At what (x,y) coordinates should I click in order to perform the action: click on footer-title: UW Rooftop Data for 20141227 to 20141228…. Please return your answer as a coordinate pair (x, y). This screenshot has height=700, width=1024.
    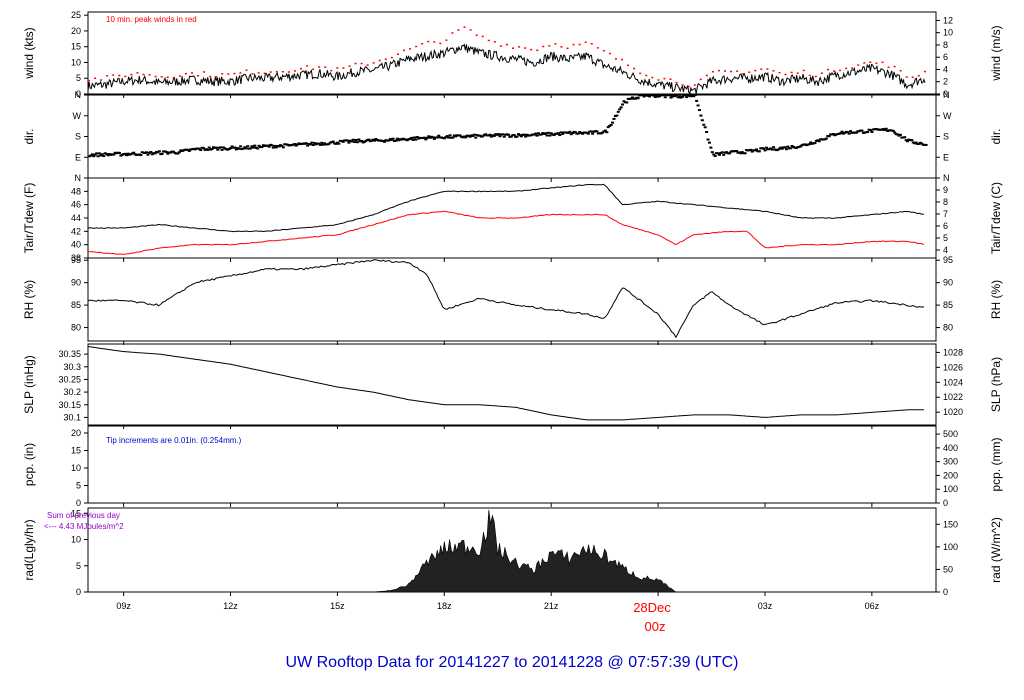
    Looking at the image, I should click on (512, 662).